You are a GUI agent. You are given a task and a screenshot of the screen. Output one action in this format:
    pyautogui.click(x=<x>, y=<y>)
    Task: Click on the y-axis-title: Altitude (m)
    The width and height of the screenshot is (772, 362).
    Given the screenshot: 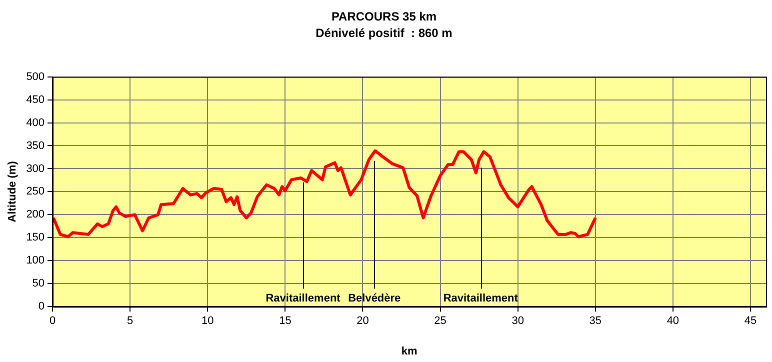 What is the action you would take?
    pyautogui.click(x=12, y=191)
    